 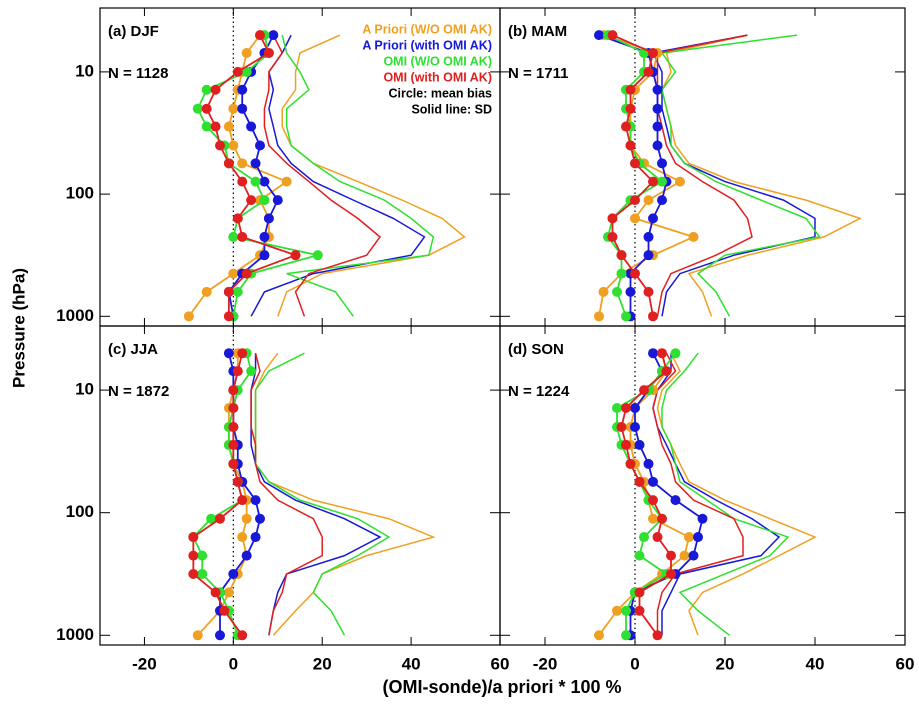 What do you see at coordinates (537, 31) in the screenshot?
I see `panel-title: (b) MAM` at bounding box center [537, 31].